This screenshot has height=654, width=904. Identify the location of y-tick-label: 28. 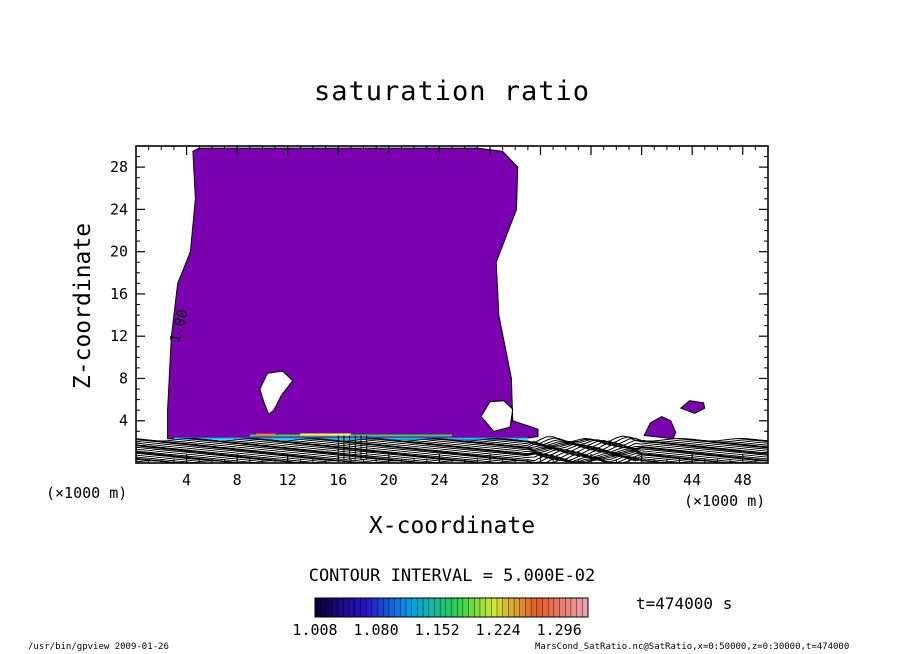
(119, 167).